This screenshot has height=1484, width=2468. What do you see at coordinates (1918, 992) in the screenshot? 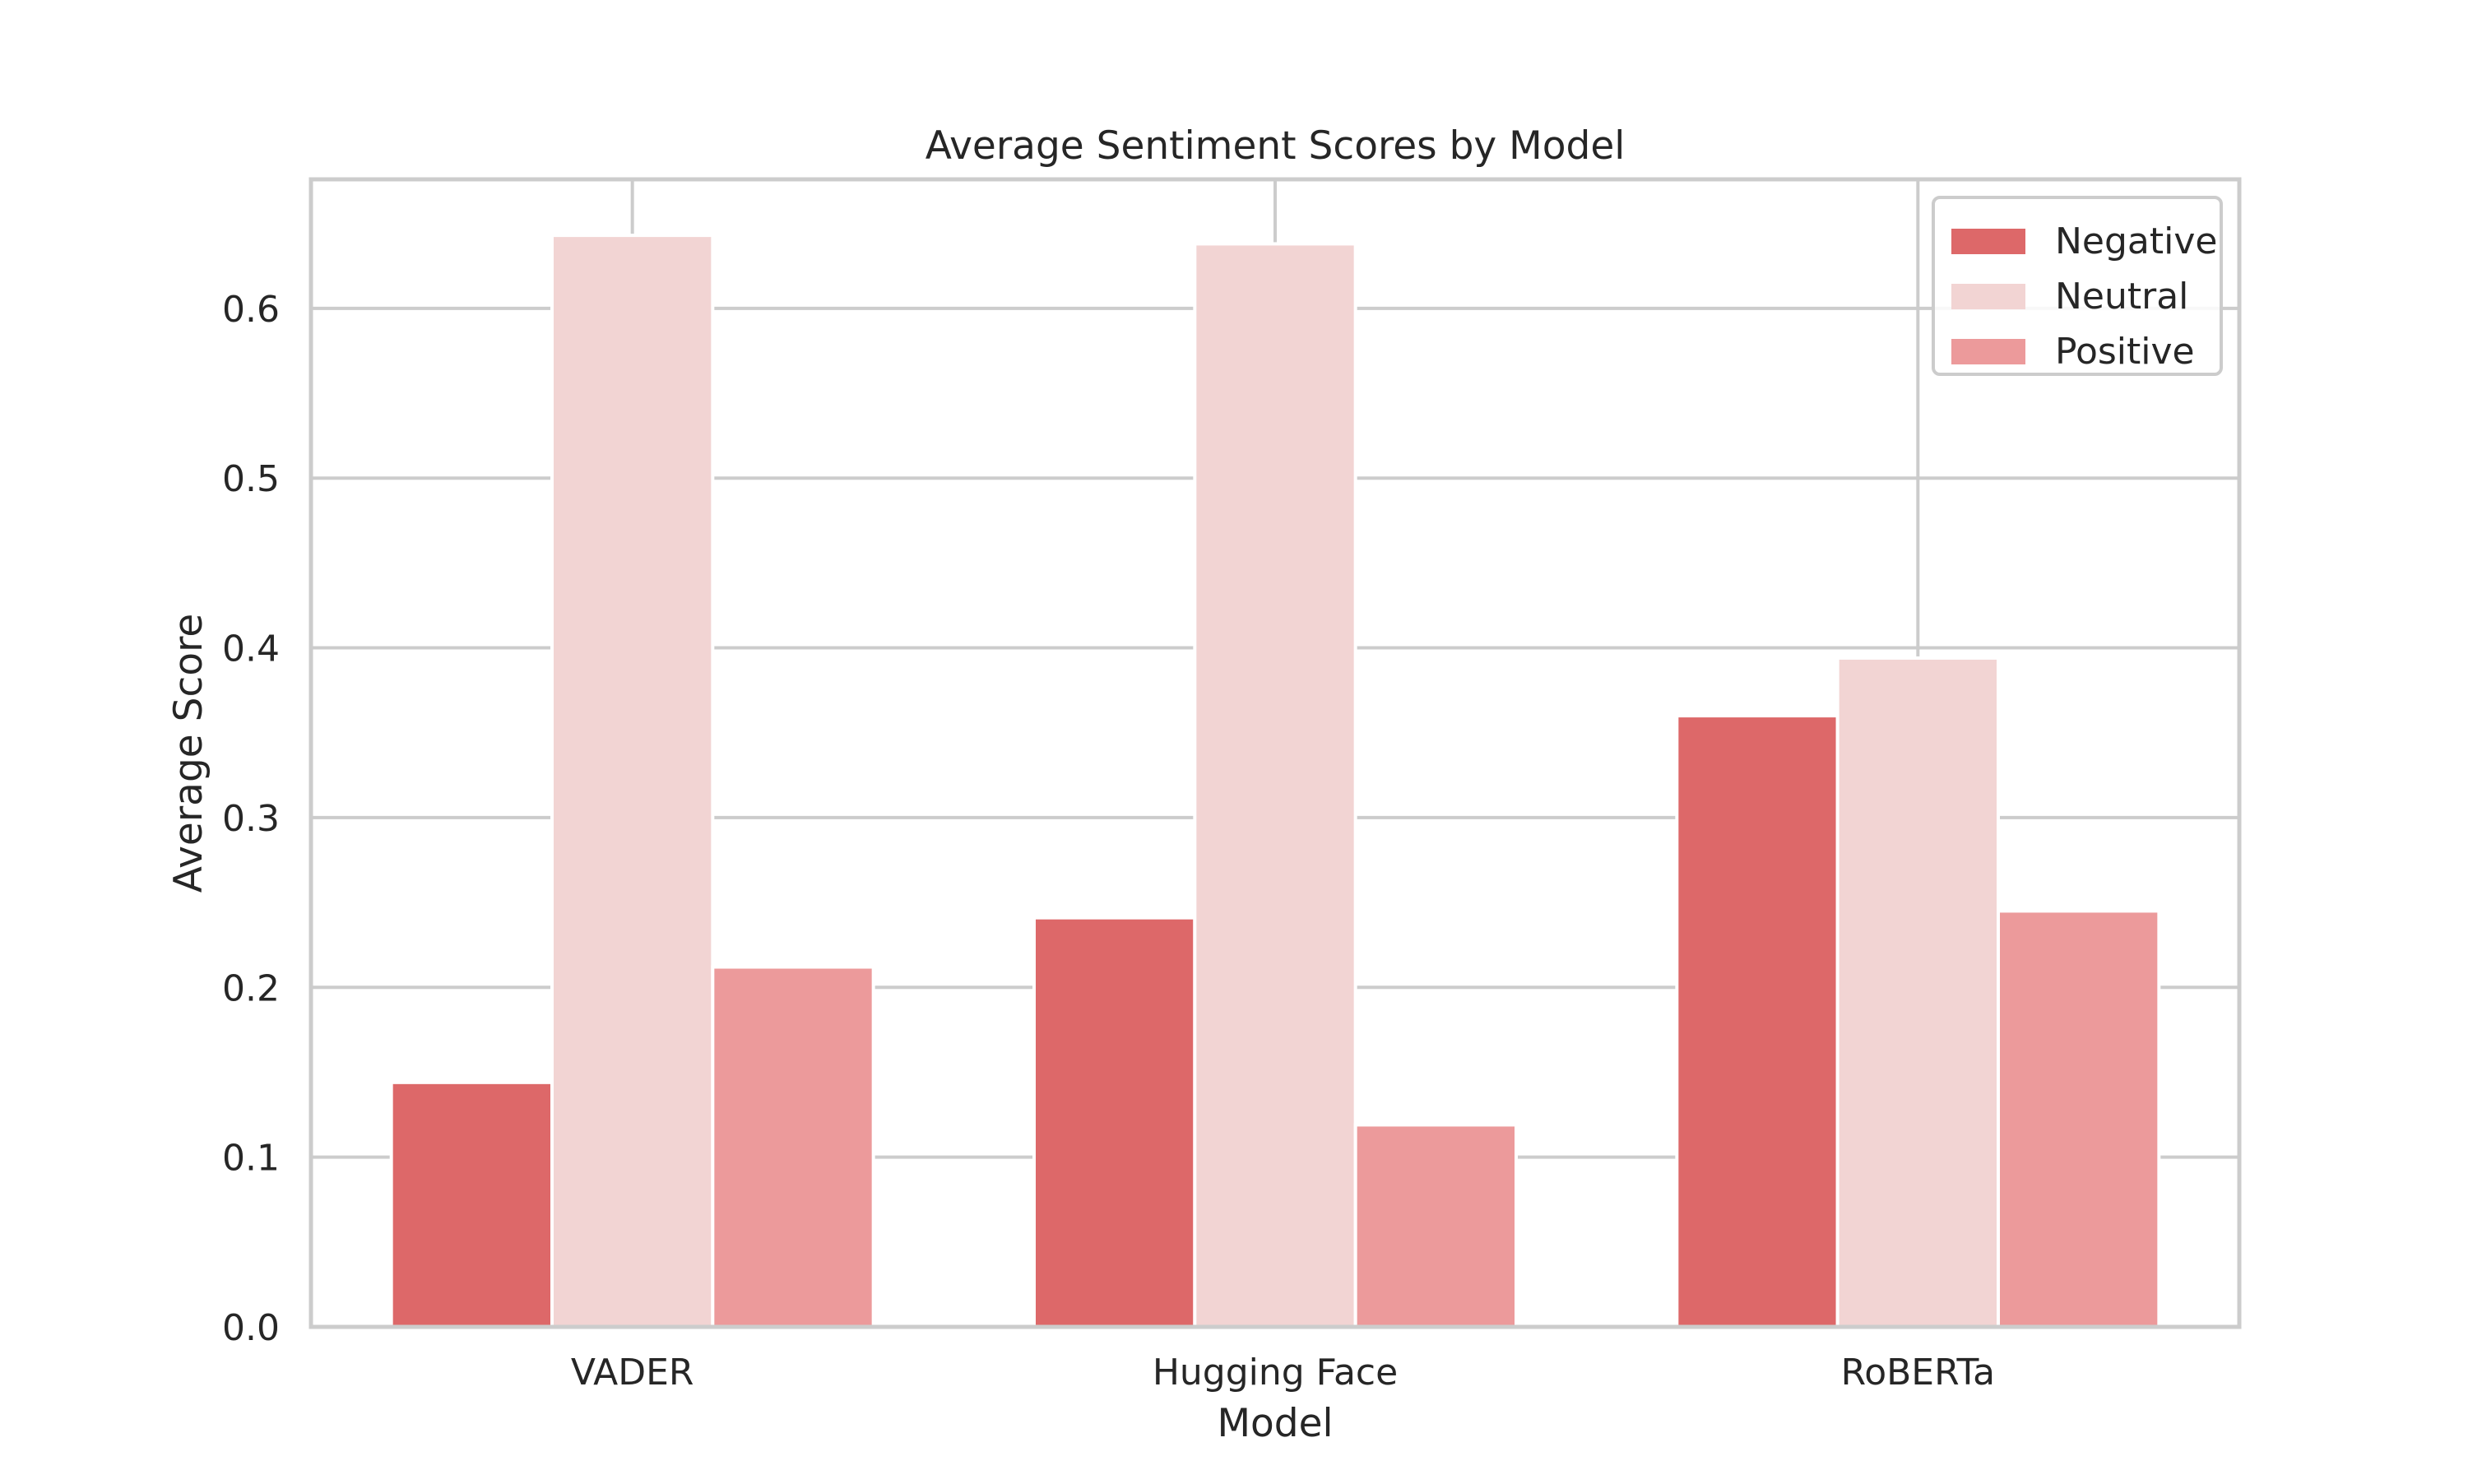
I see `bar-neutral-roberta` at bounding box center [1918, 992].